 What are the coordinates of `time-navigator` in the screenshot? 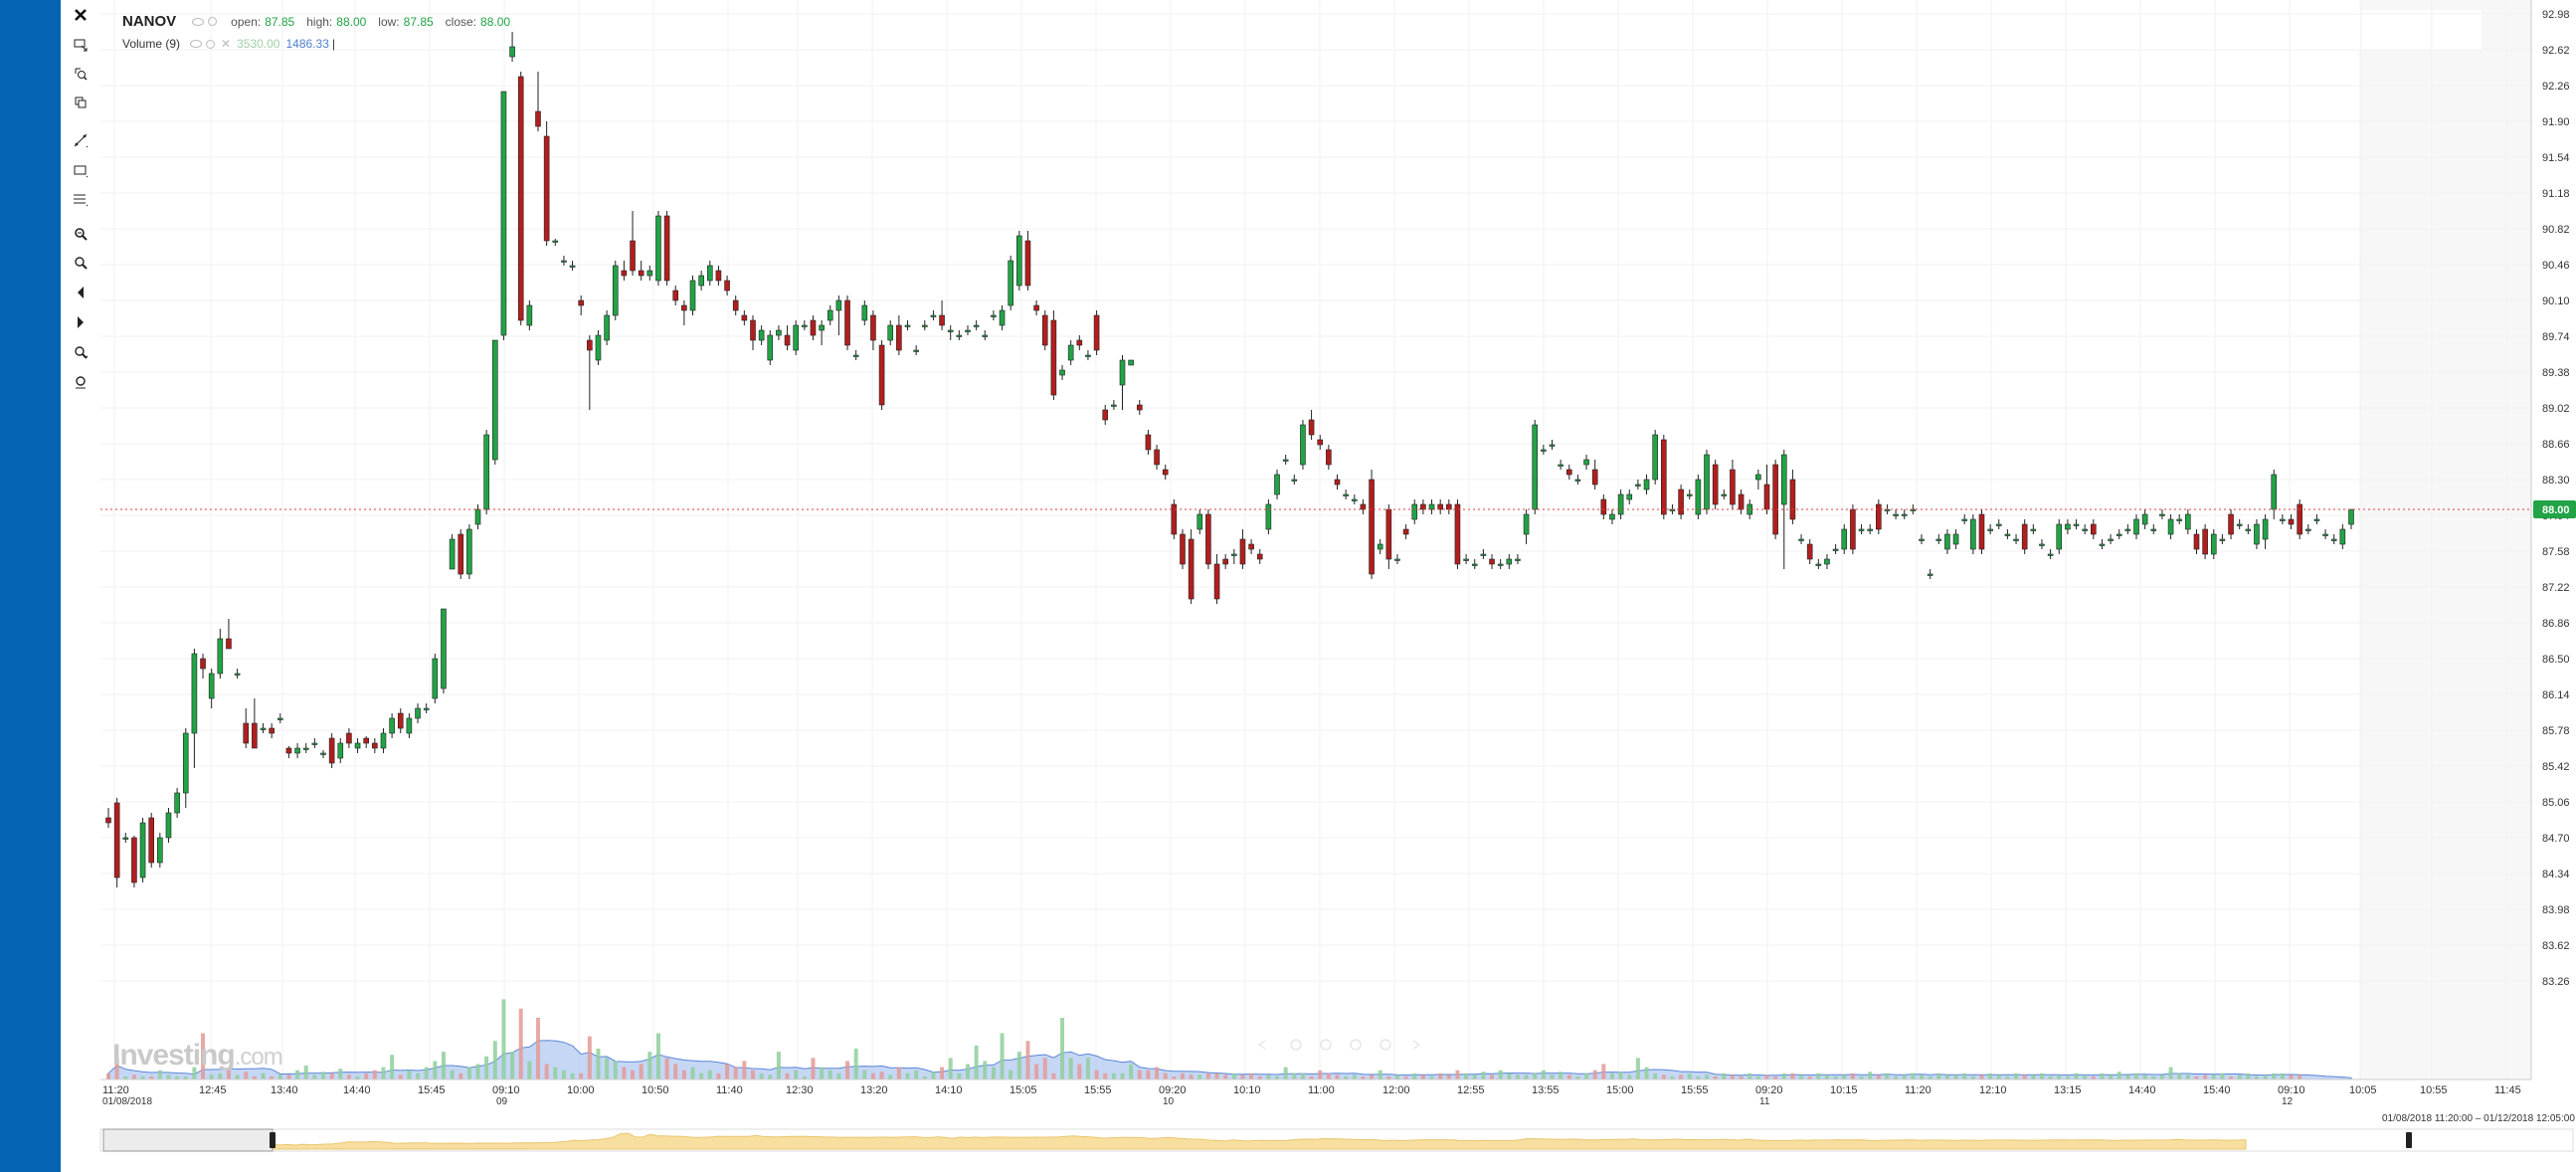 It's located at (1336, 1140).